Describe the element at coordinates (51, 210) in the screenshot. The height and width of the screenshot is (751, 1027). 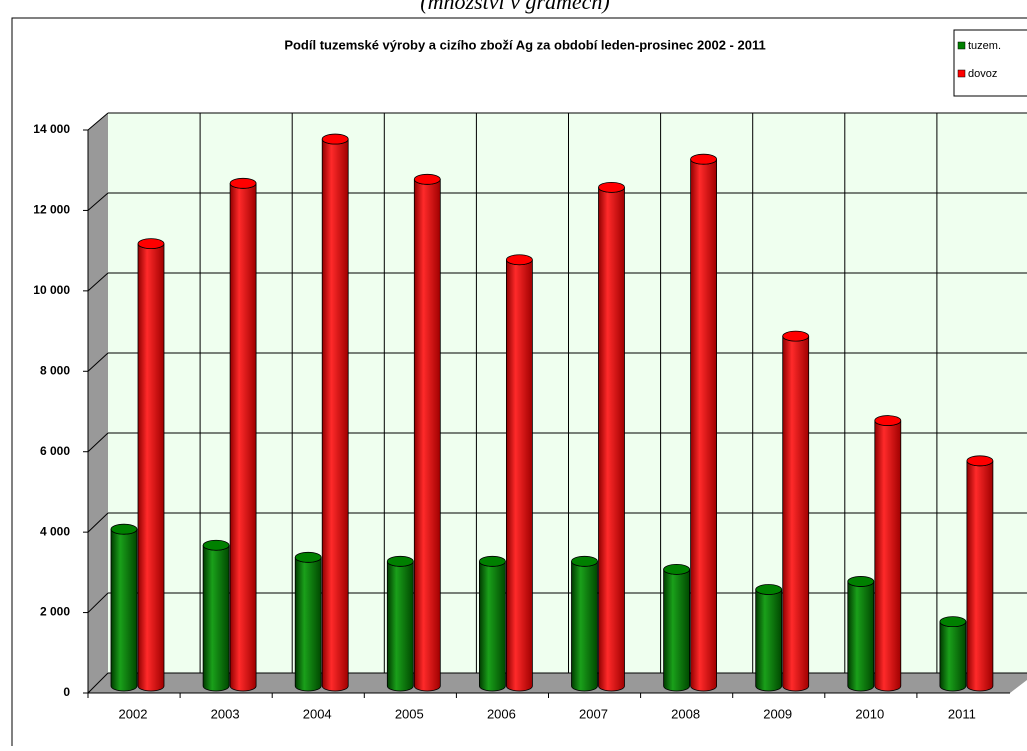
I see `y-tick-label: 12 000` at that location.